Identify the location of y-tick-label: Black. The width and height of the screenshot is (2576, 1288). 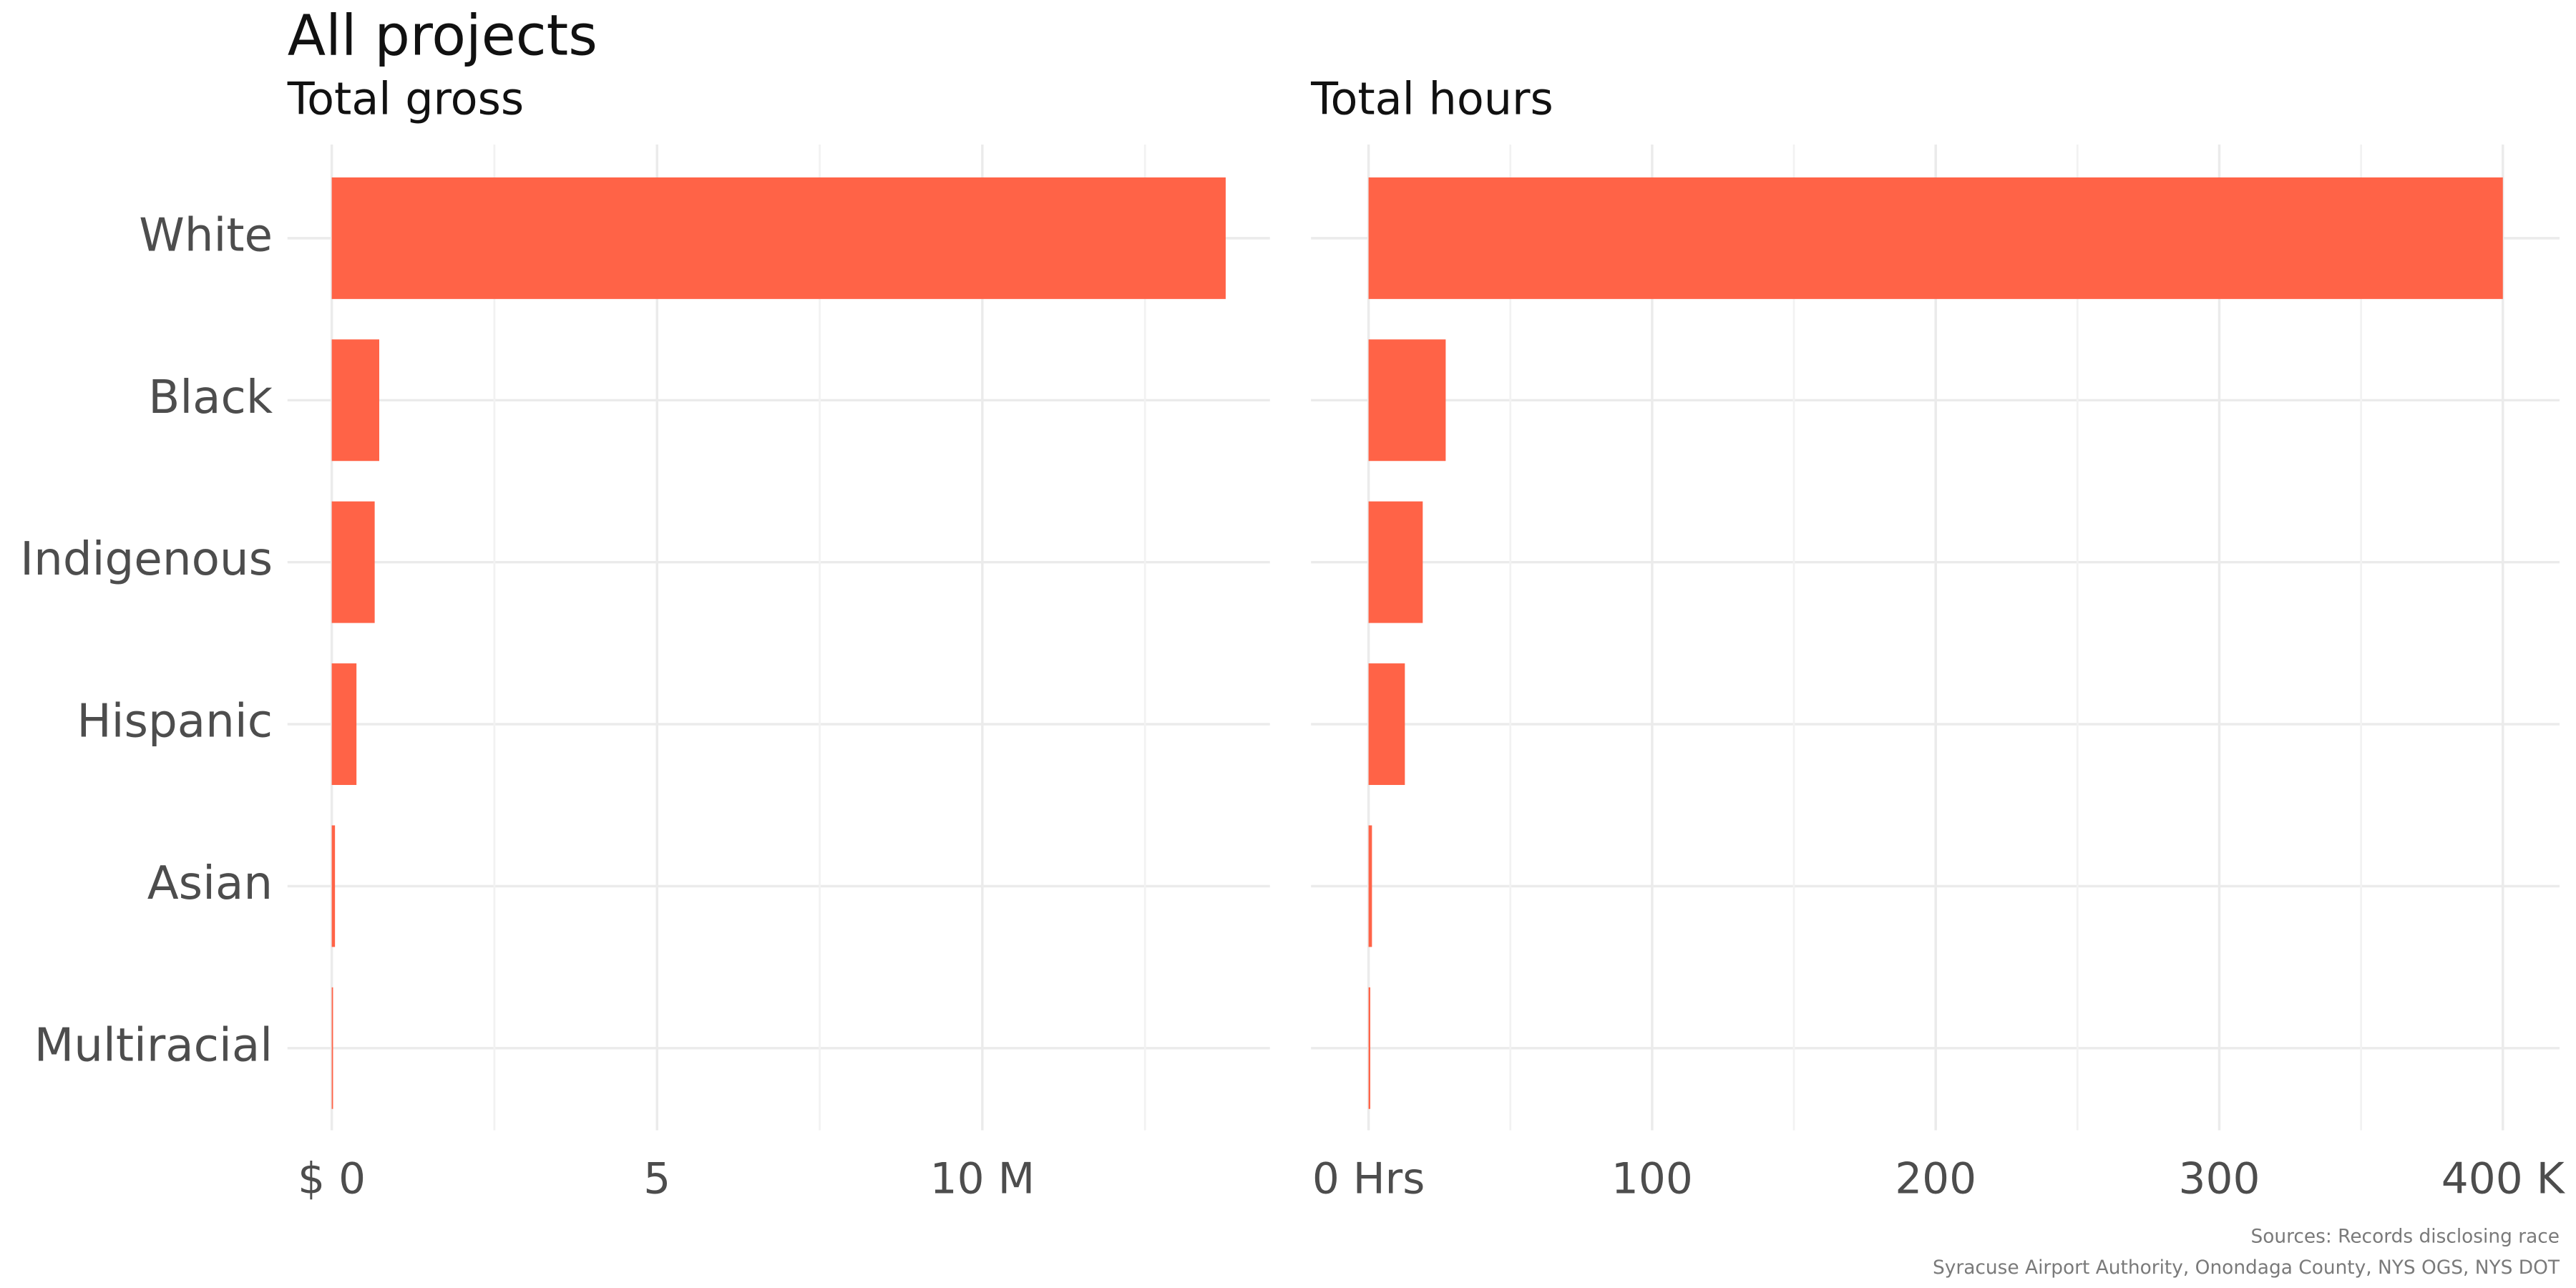
(210, 397).